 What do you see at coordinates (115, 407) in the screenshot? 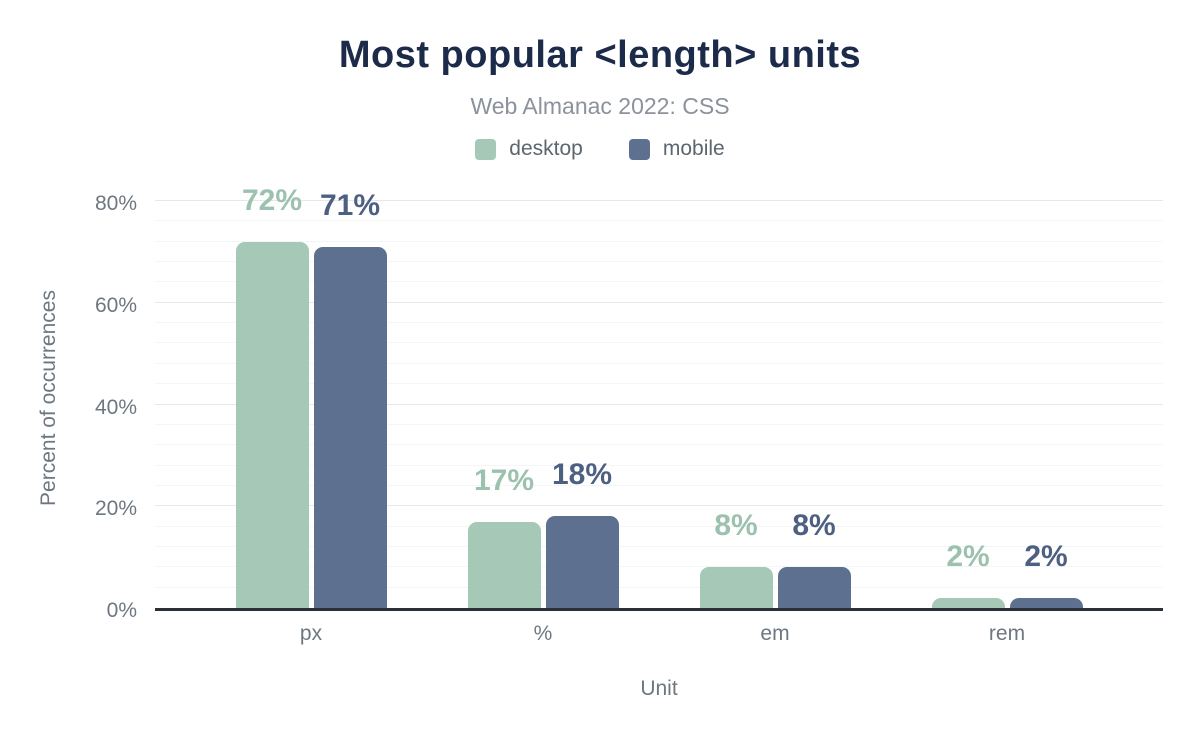
I see `y-tick-label: 40%` at bounding box center [115, 407].